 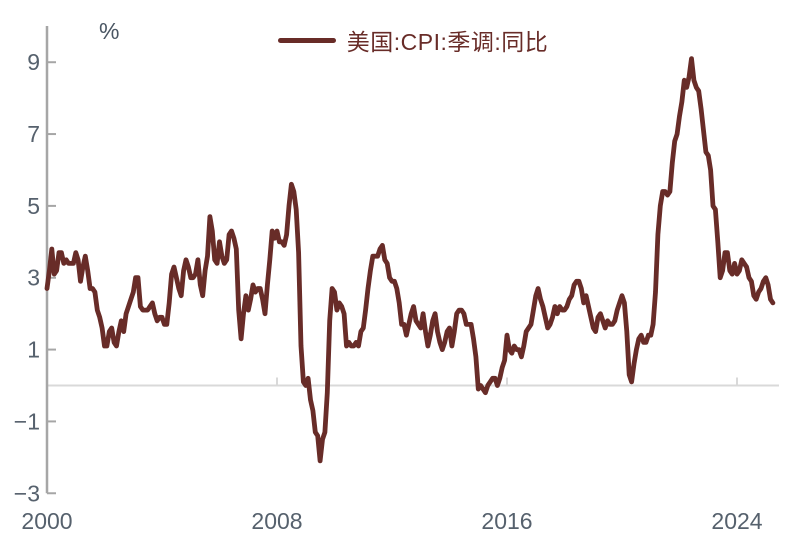 What do you see at coordinates (109, 31) in the screenshot?
I see `y-axis-unit-label: %` at bounding box center [109, 31].